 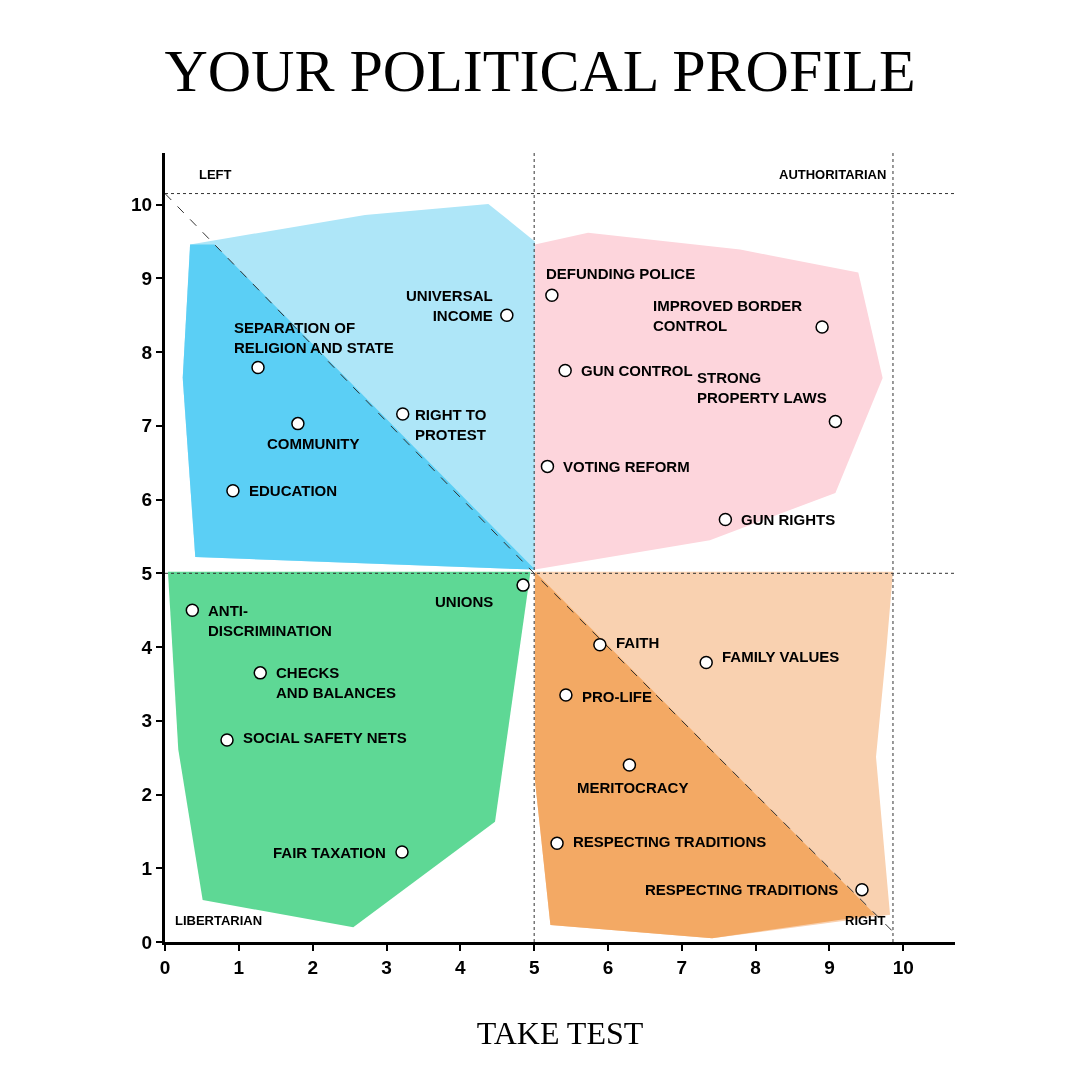 I want to click on annotation: VOTING REFORM, so click(x=626, y=466).